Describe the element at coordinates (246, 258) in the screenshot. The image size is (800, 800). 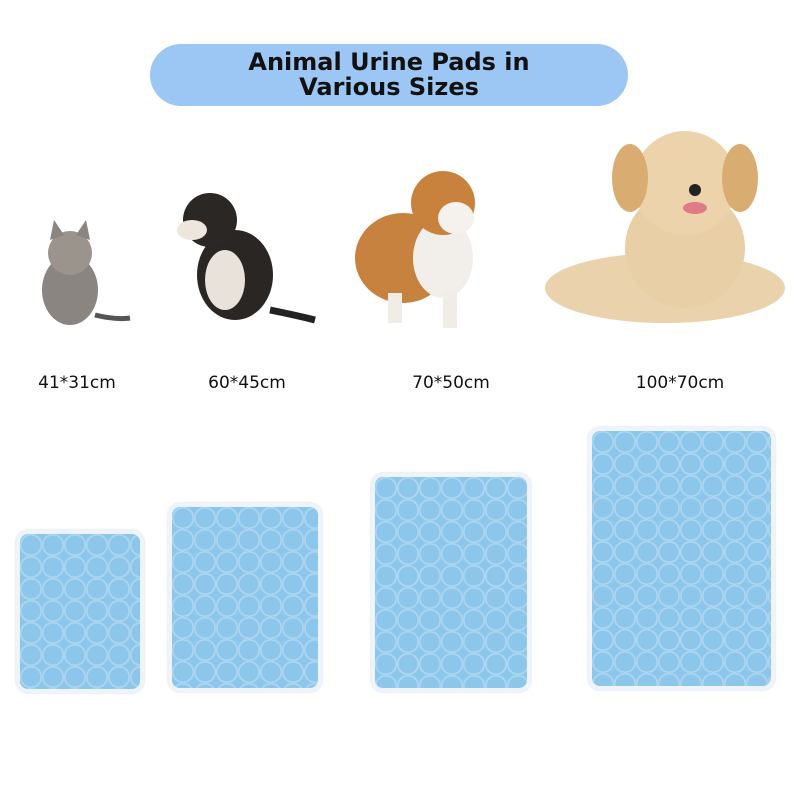
I see `puppy-image` at that location.